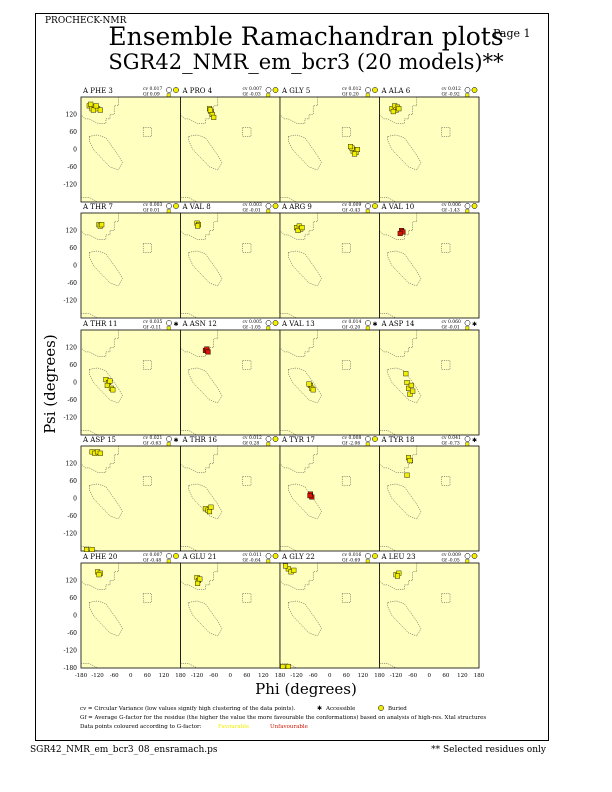 This screenshot has width=612, height=792. What do you see at coordinates (124, 750) in the screenshot?
I see `footer-filename: SGR42_NMR_em_bcr3_08_ensramach.ps` at bounding box center [124, 750].